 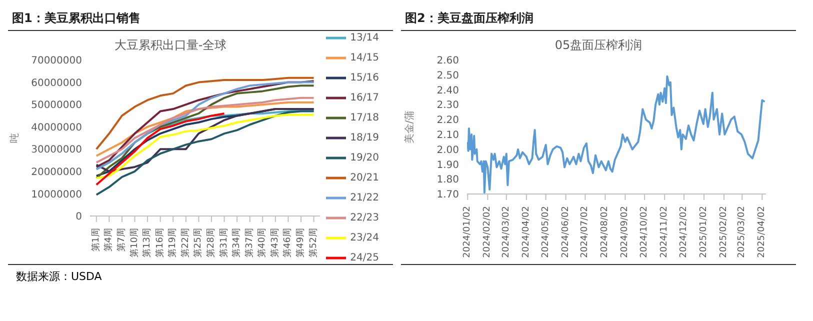 What do you see at coordinates (172, 243) in the screenshot?
I see `x-tick-label: 第19周` at bounding box center [172, 243].